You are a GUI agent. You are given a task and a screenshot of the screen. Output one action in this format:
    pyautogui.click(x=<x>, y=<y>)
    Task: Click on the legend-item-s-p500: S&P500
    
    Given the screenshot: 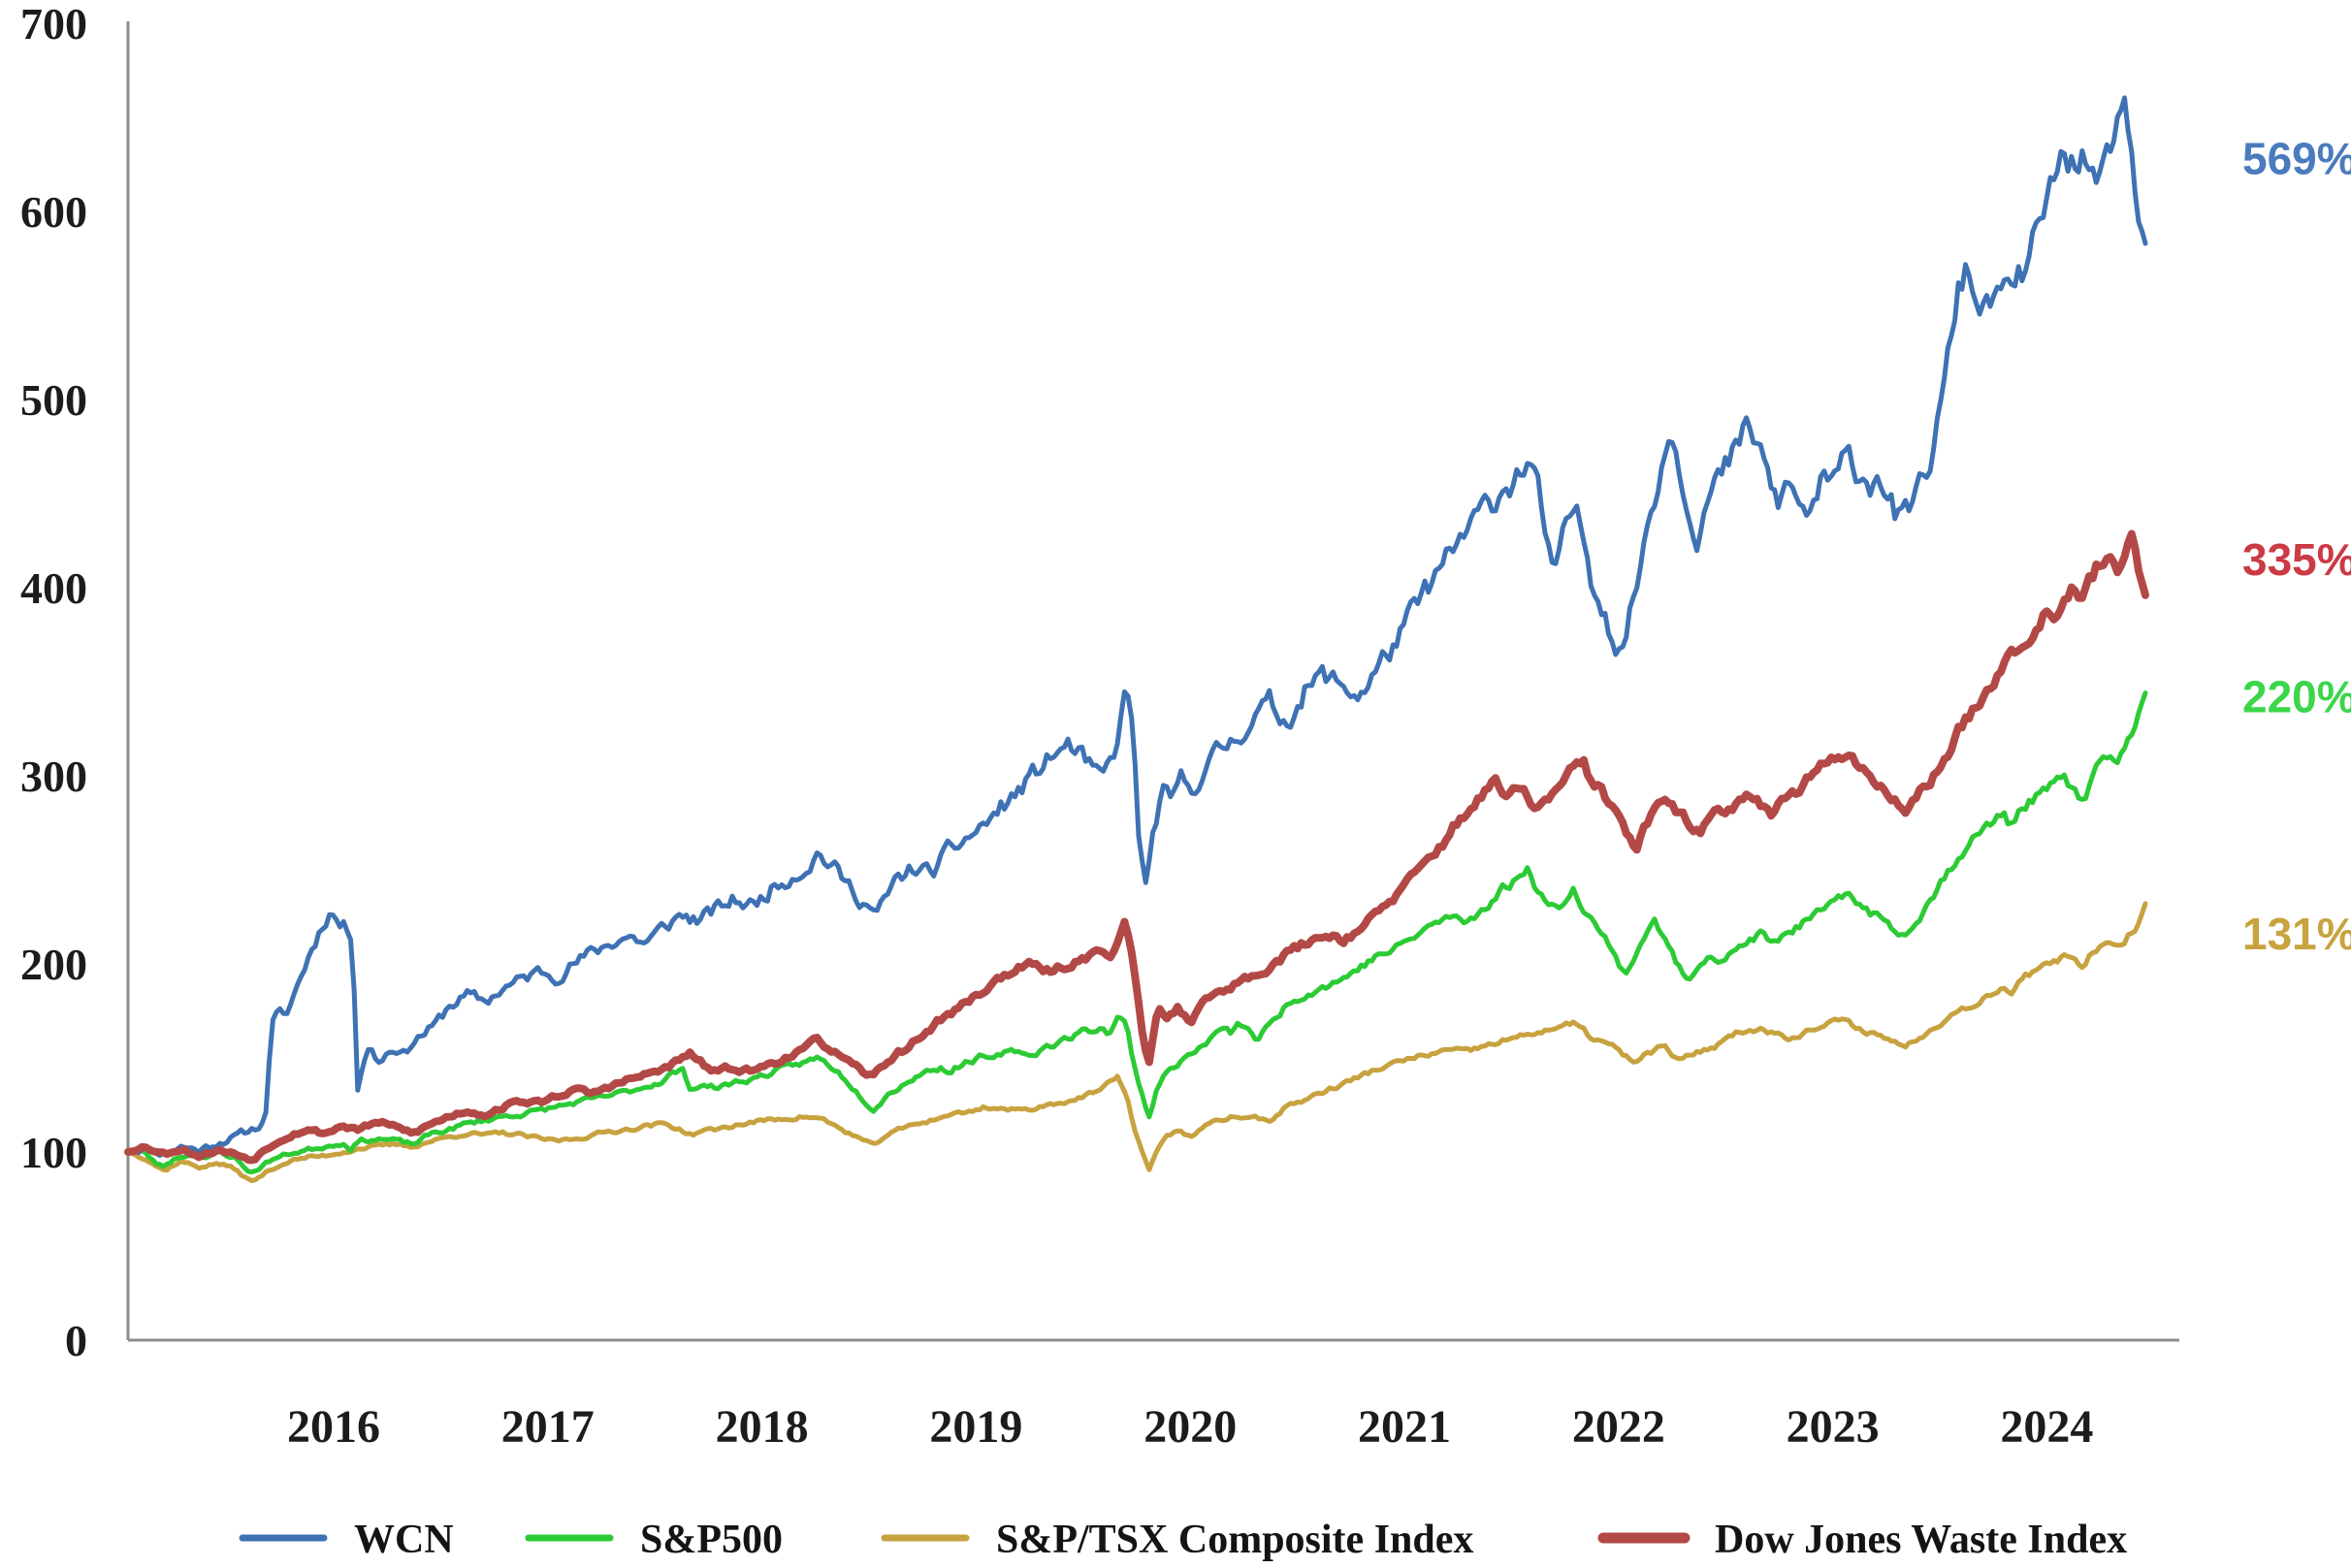 What is the action you would take?
    pyautogui.click(x=654, y=1540)
    